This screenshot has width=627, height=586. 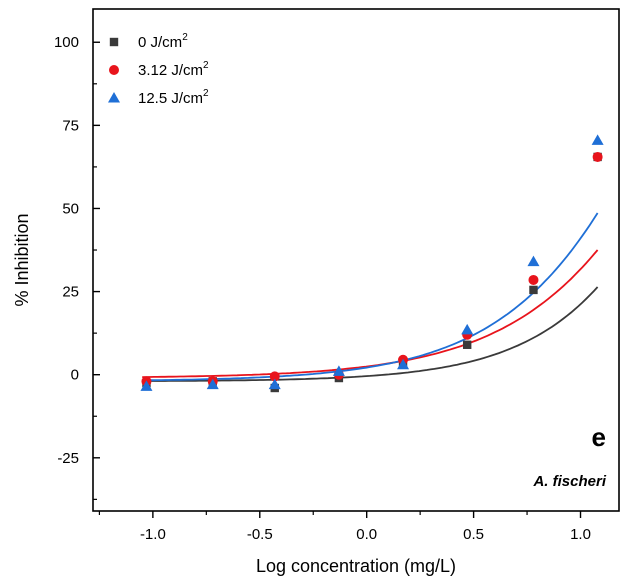 What do you see at coordinates (77, 267) in the screenshot?
I see `y-axis-ticks: -25 0 25 50 75 100` at bounding box center [77, 267].